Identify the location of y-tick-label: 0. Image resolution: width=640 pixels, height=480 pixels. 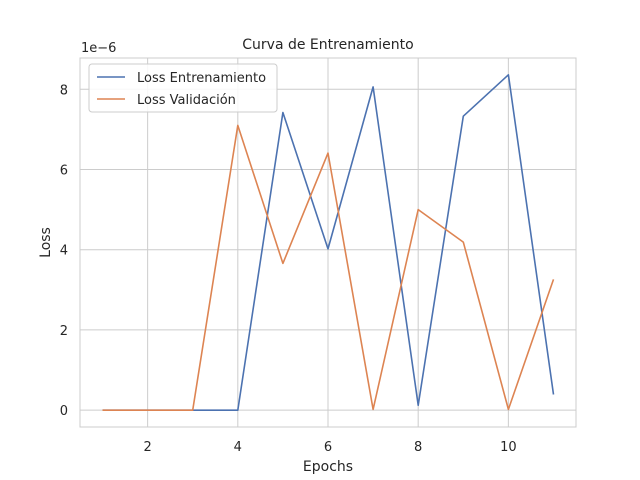
(64, 411).